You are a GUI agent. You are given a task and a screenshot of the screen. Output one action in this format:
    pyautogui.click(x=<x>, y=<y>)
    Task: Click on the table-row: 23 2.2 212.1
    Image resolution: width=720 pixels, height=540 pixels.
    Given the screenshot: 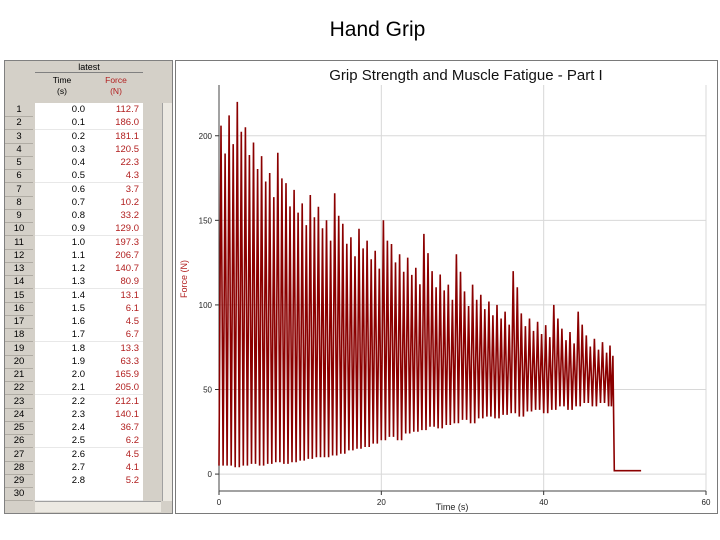 What is the action you would take?
    pyautogui.click(x=85, y=401)
    